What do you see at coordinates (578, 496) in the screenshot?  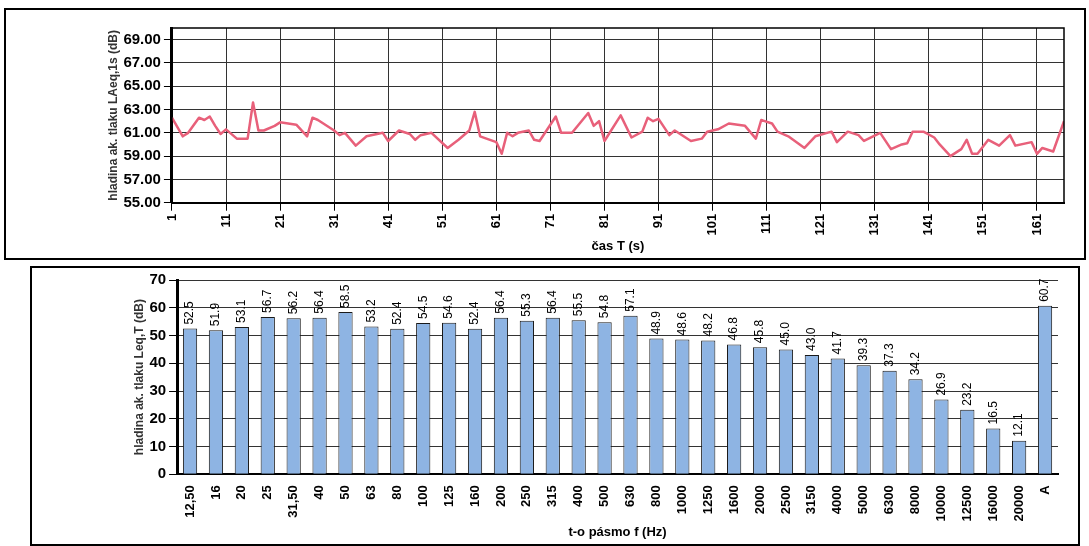 I see `x-tick-label: 400` at bounding box center [578, 496].